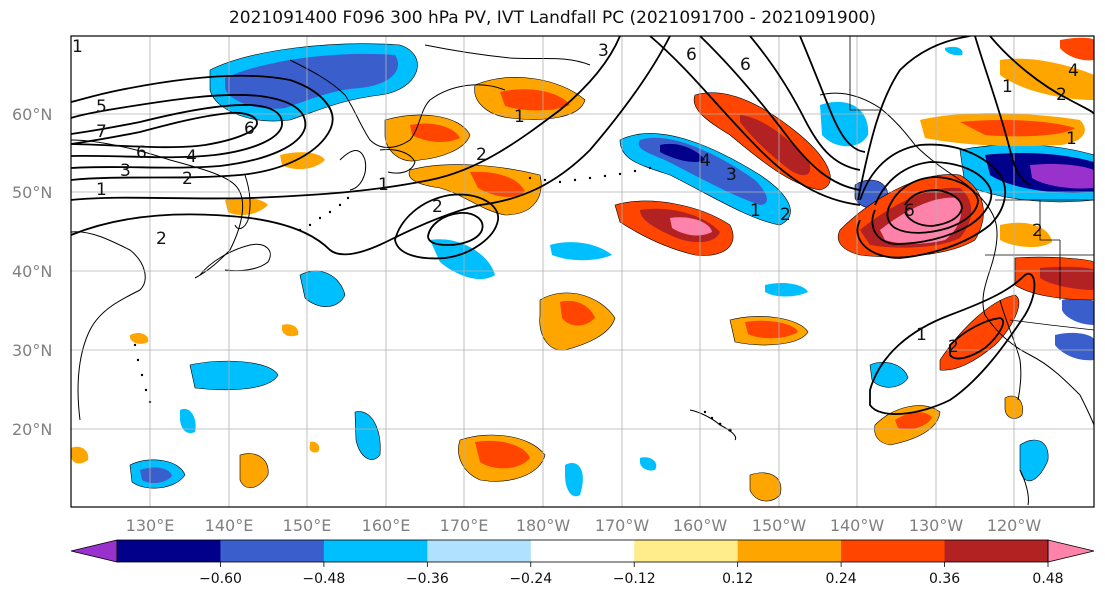 The image size is (1105, 601). What do you see at coordinates (32, 350) in the screenshot?
I see `lat-label: 30°N` at bounding box center [32, 350].